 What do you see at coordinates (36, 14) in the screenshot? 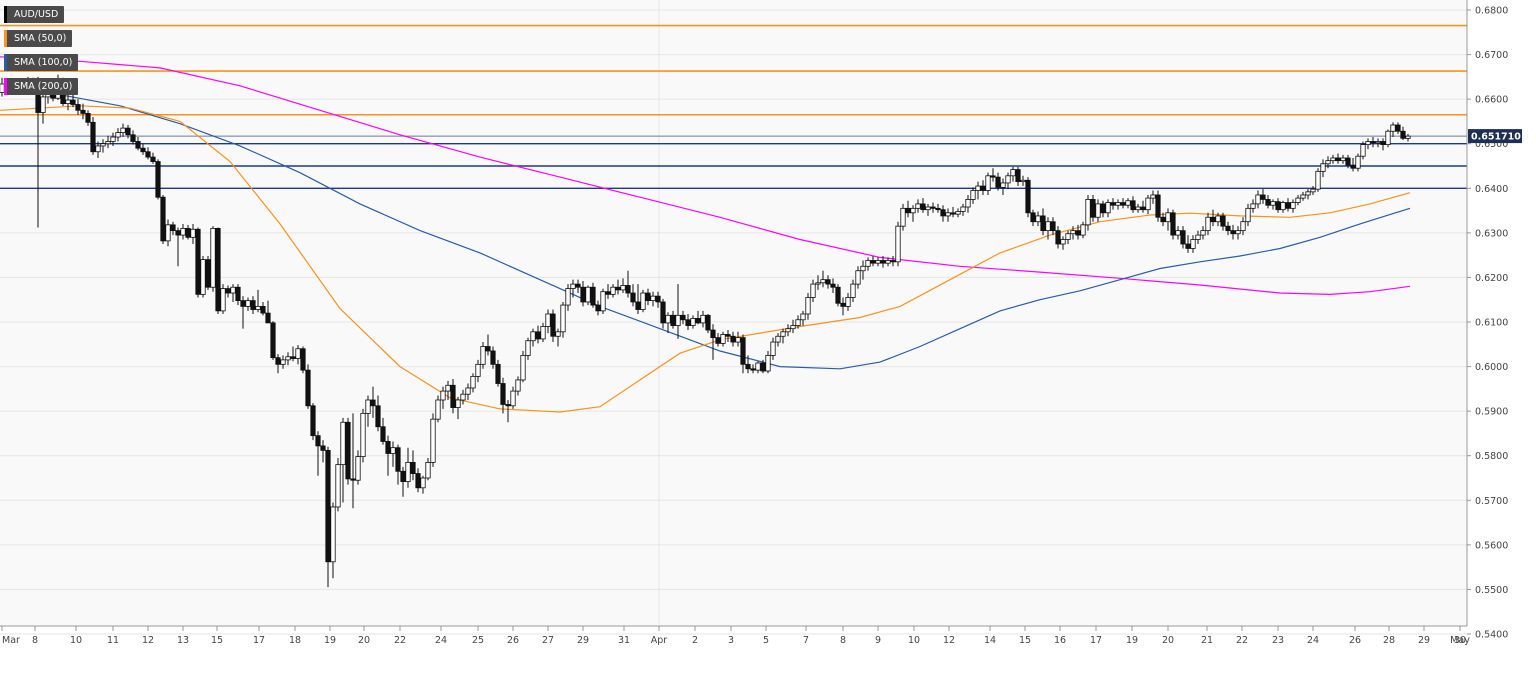
I see `legend-label: AUD/USD` at bounding box center [36, 14].